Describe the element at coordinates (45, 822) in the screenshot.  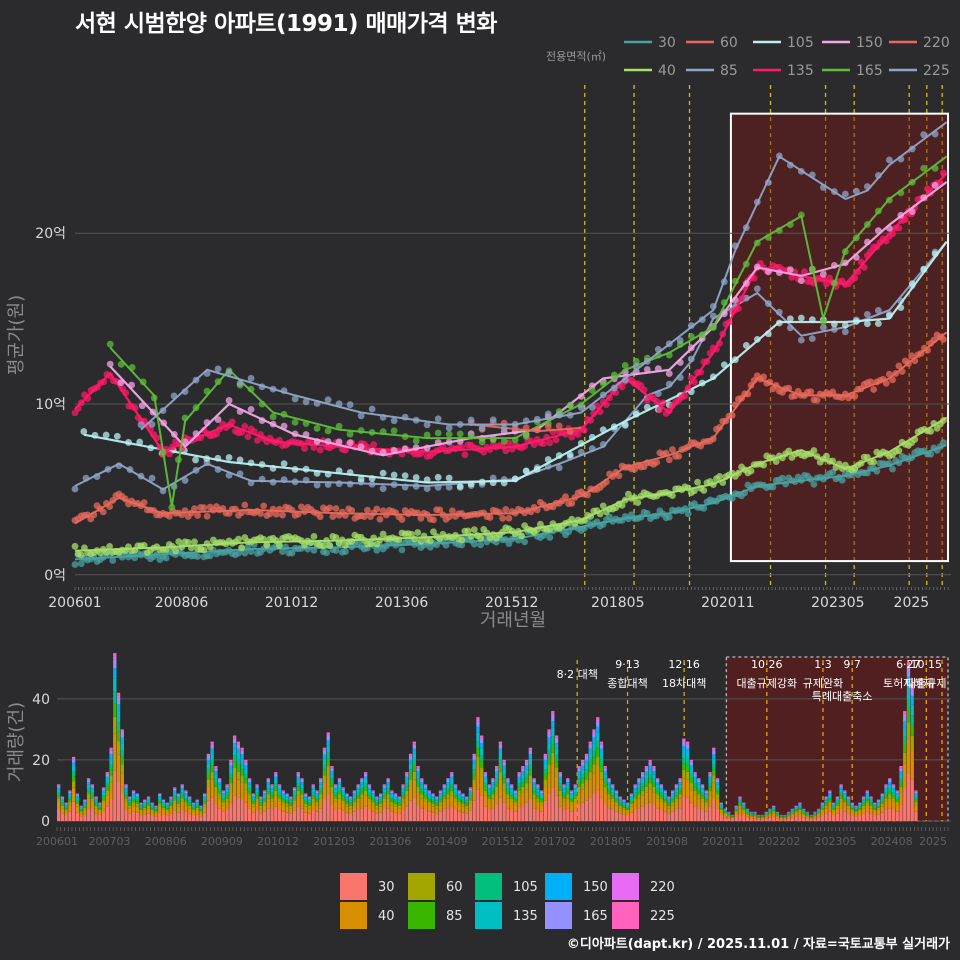
I see `volume-y-tick-label: 0` at that location.